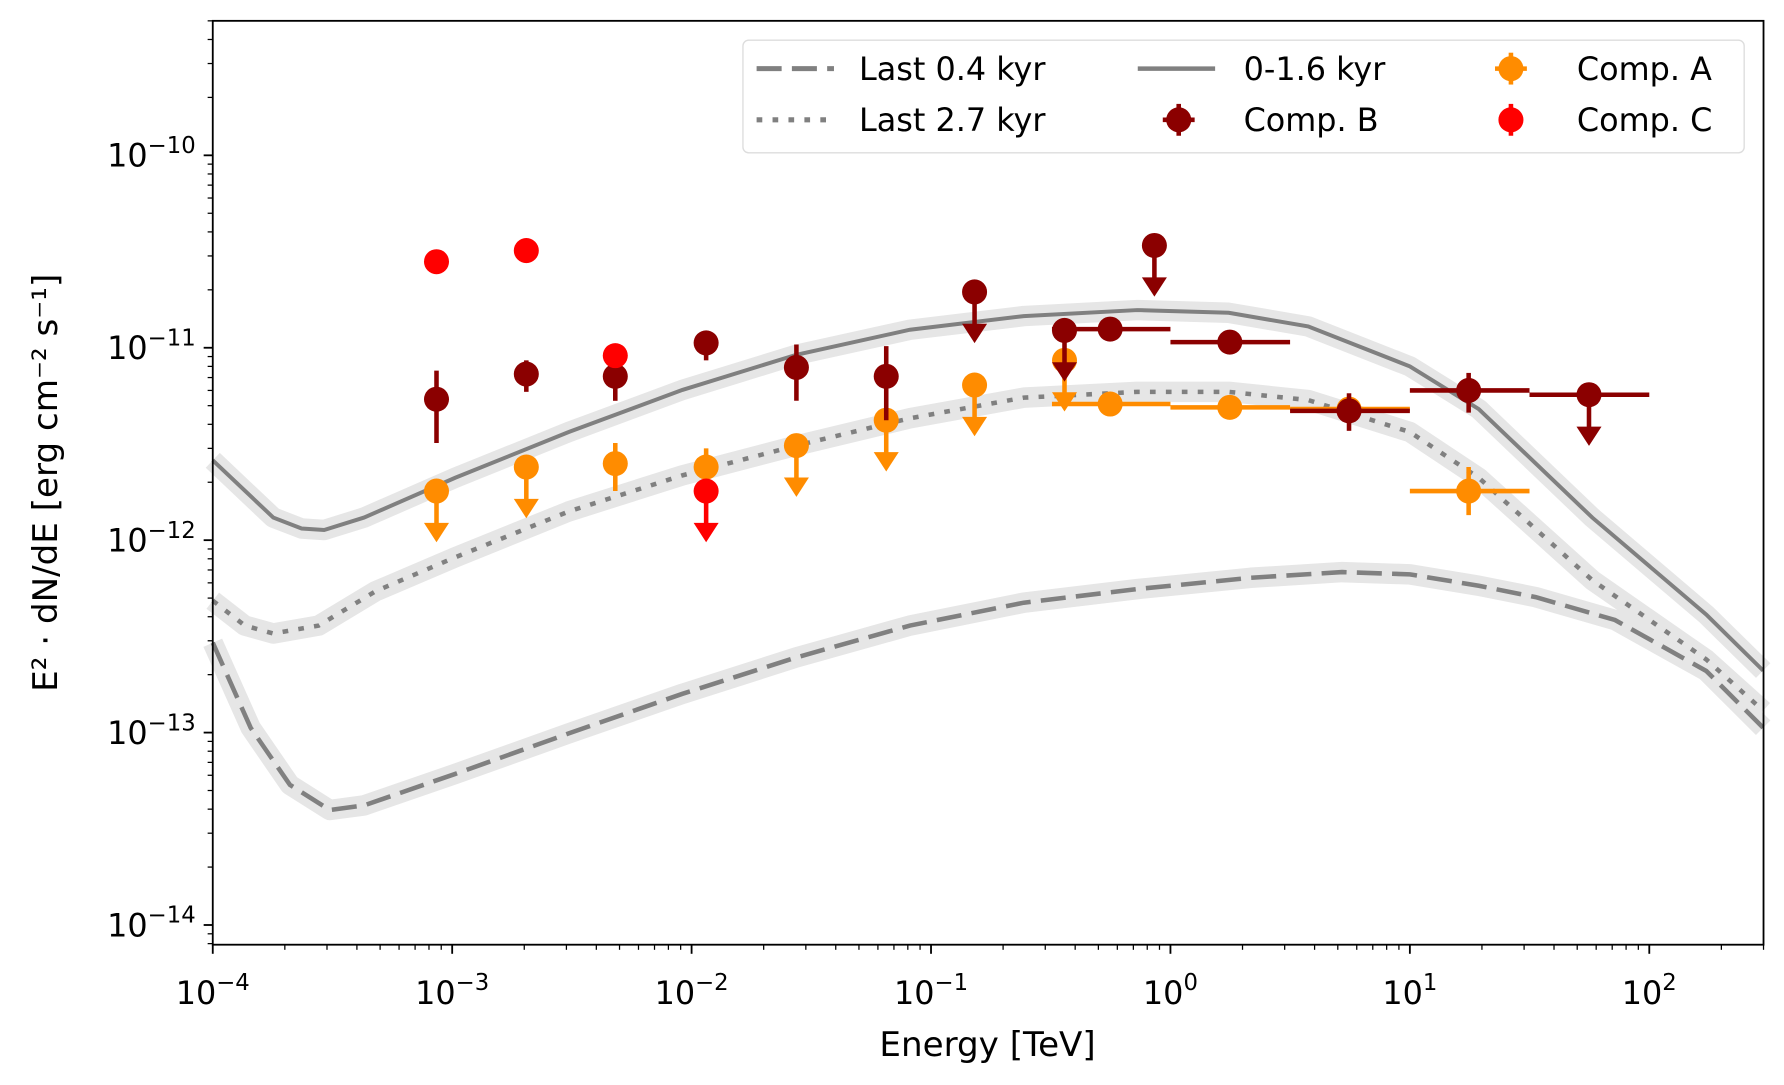 The height and width of the screenshot is (1085, 1784). I want to click on legend-box, so click(1243, 96).